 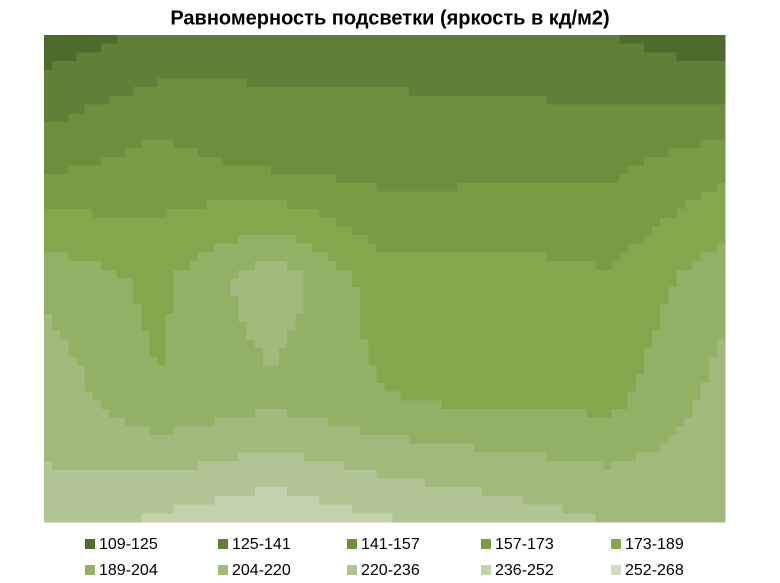 I want to click on legend-swatch, so click(x=90, y=570).